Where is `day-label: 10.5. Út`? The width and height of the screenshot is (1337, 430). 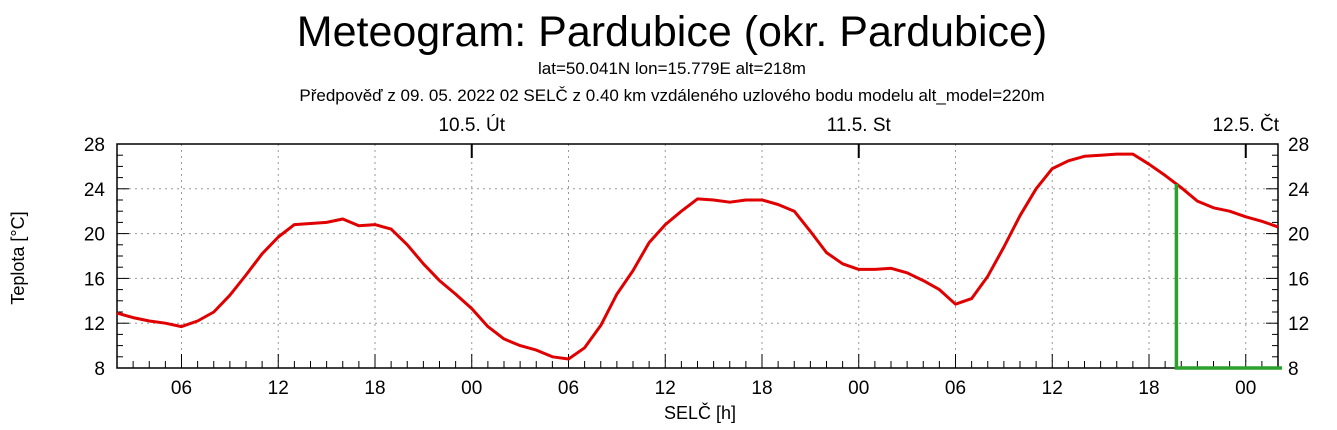
day-label: 10.5. Út is located at coordinates (471, 125).